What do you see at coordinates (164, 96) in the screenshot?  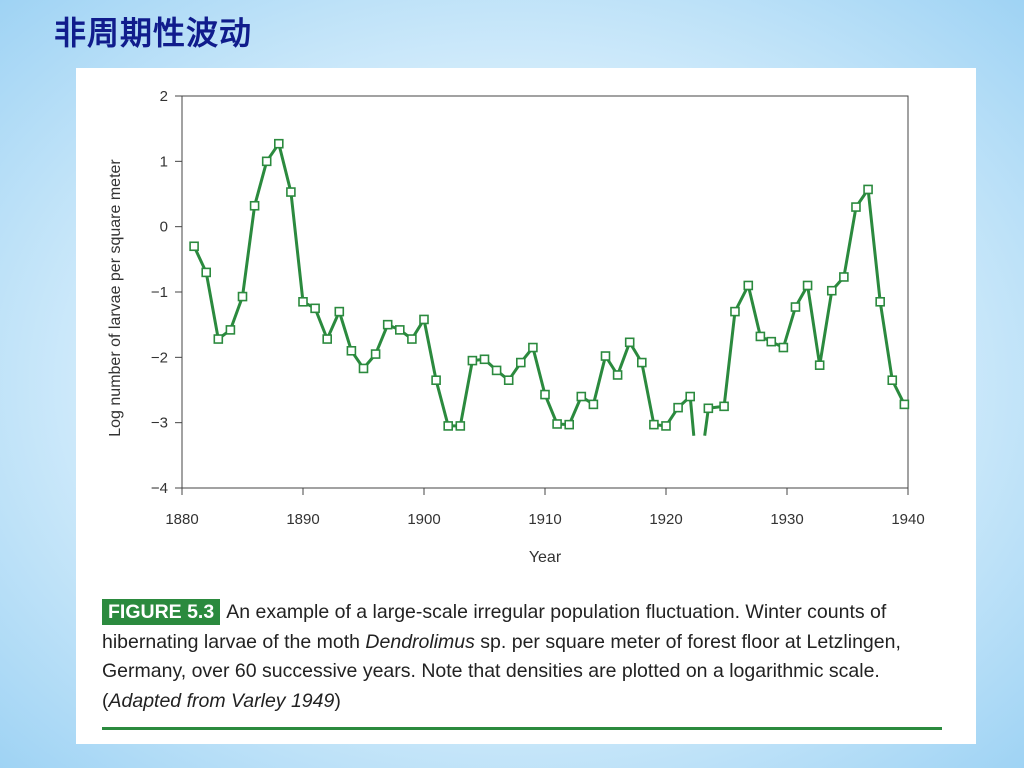 I see `y-tick-label: 2` at bounding box center [164, 96].